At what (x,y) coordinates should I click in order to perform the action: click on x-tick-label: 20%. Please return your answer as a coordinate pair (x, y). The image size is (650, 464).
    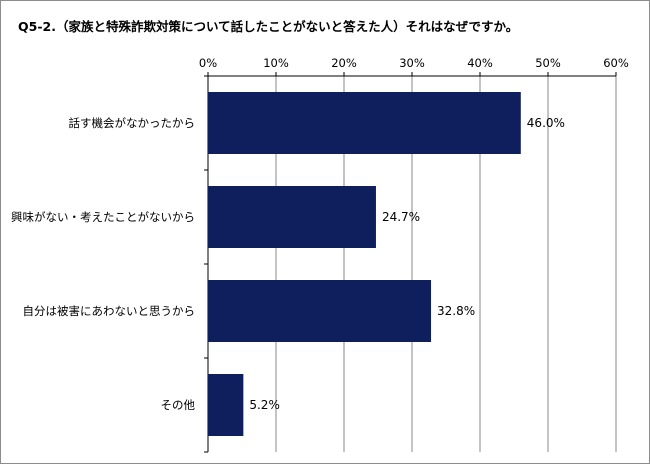
    Looking at the image, I should click on (344, 63).